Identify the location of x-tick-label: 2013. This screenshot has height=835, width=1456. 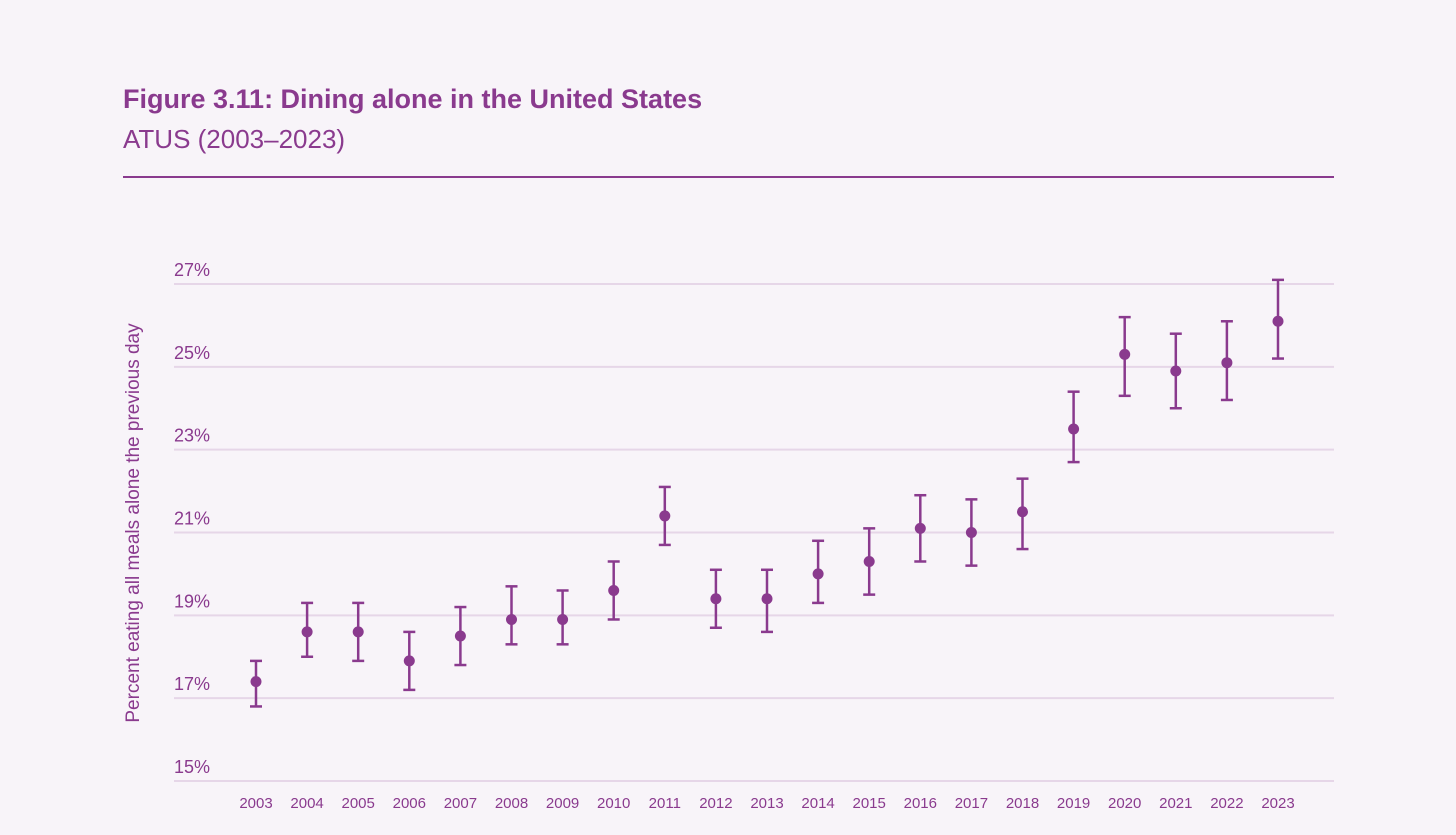
(766, 803).